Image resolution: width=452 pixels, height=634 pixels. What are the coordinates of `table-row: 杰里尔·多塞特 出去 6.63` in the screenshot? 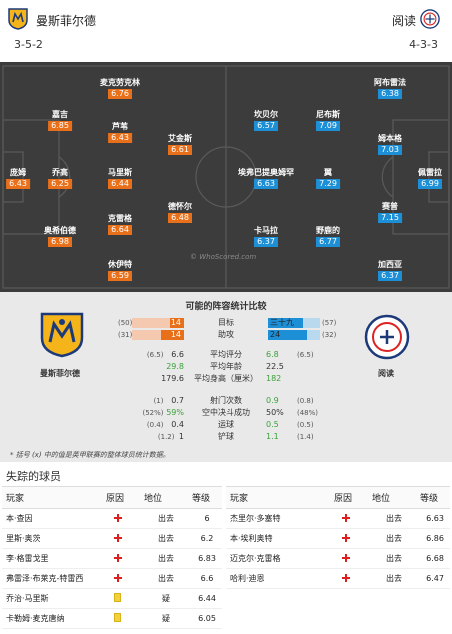 It's located at (338, 518).